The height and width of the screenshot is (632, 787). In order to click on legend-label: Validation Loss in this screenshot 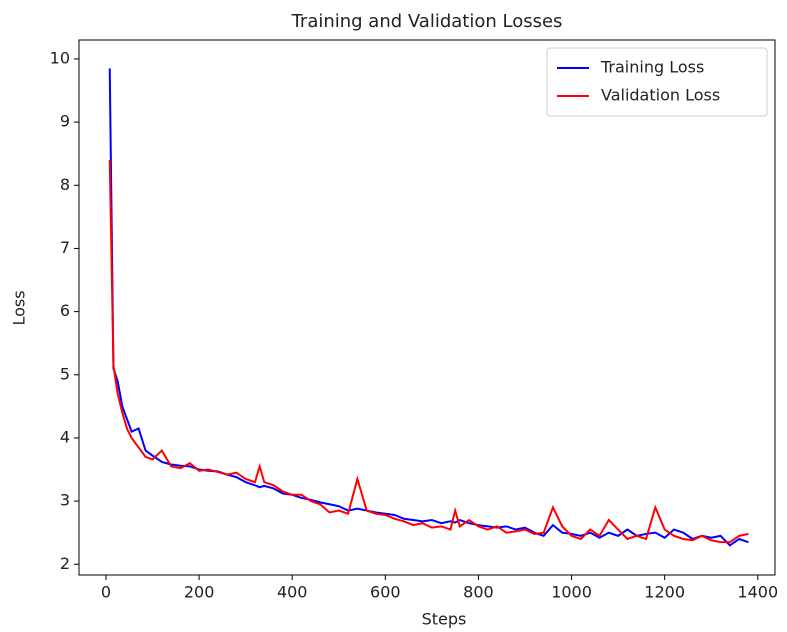, I will do `click(660, 95)`.